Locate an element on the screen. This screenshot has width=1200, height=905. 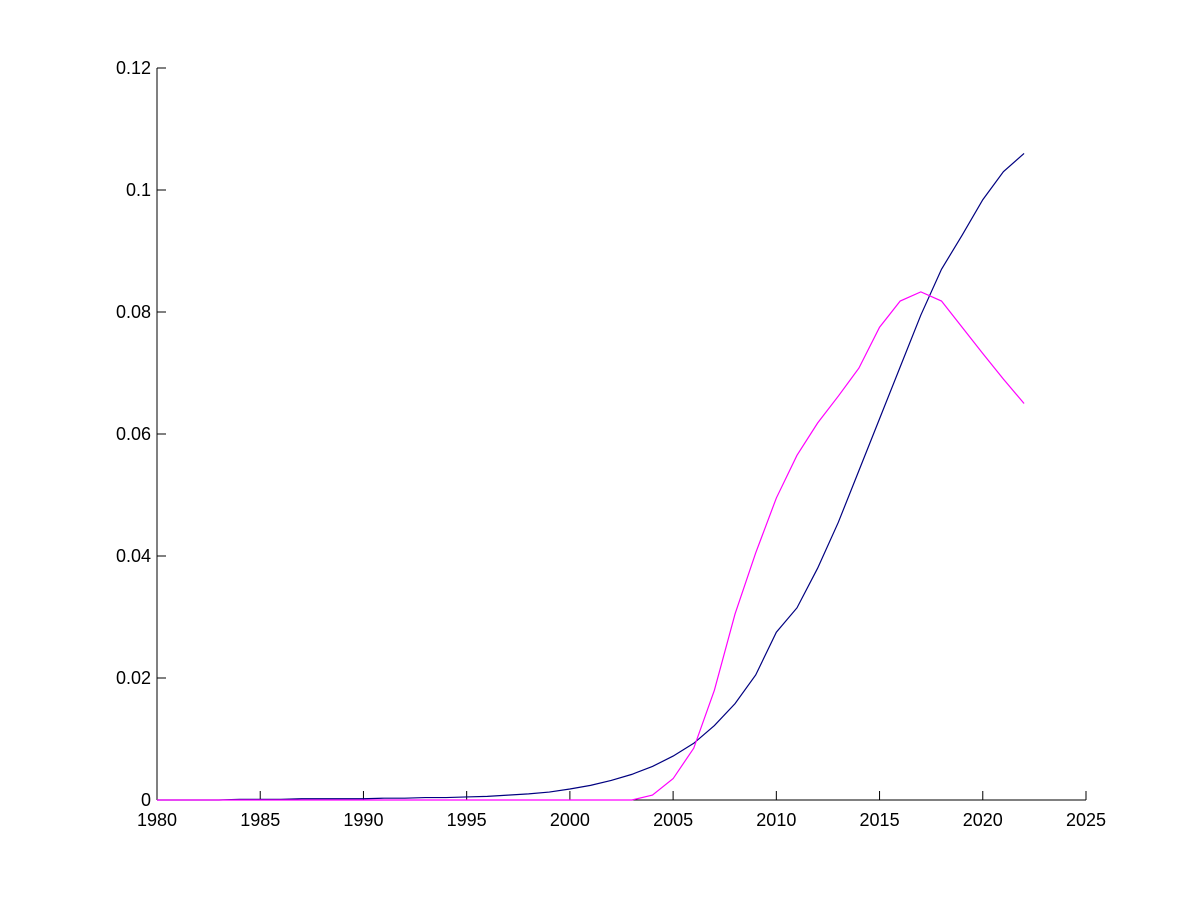
x-tick-label: 2005 is located at coordinates (673, 820).